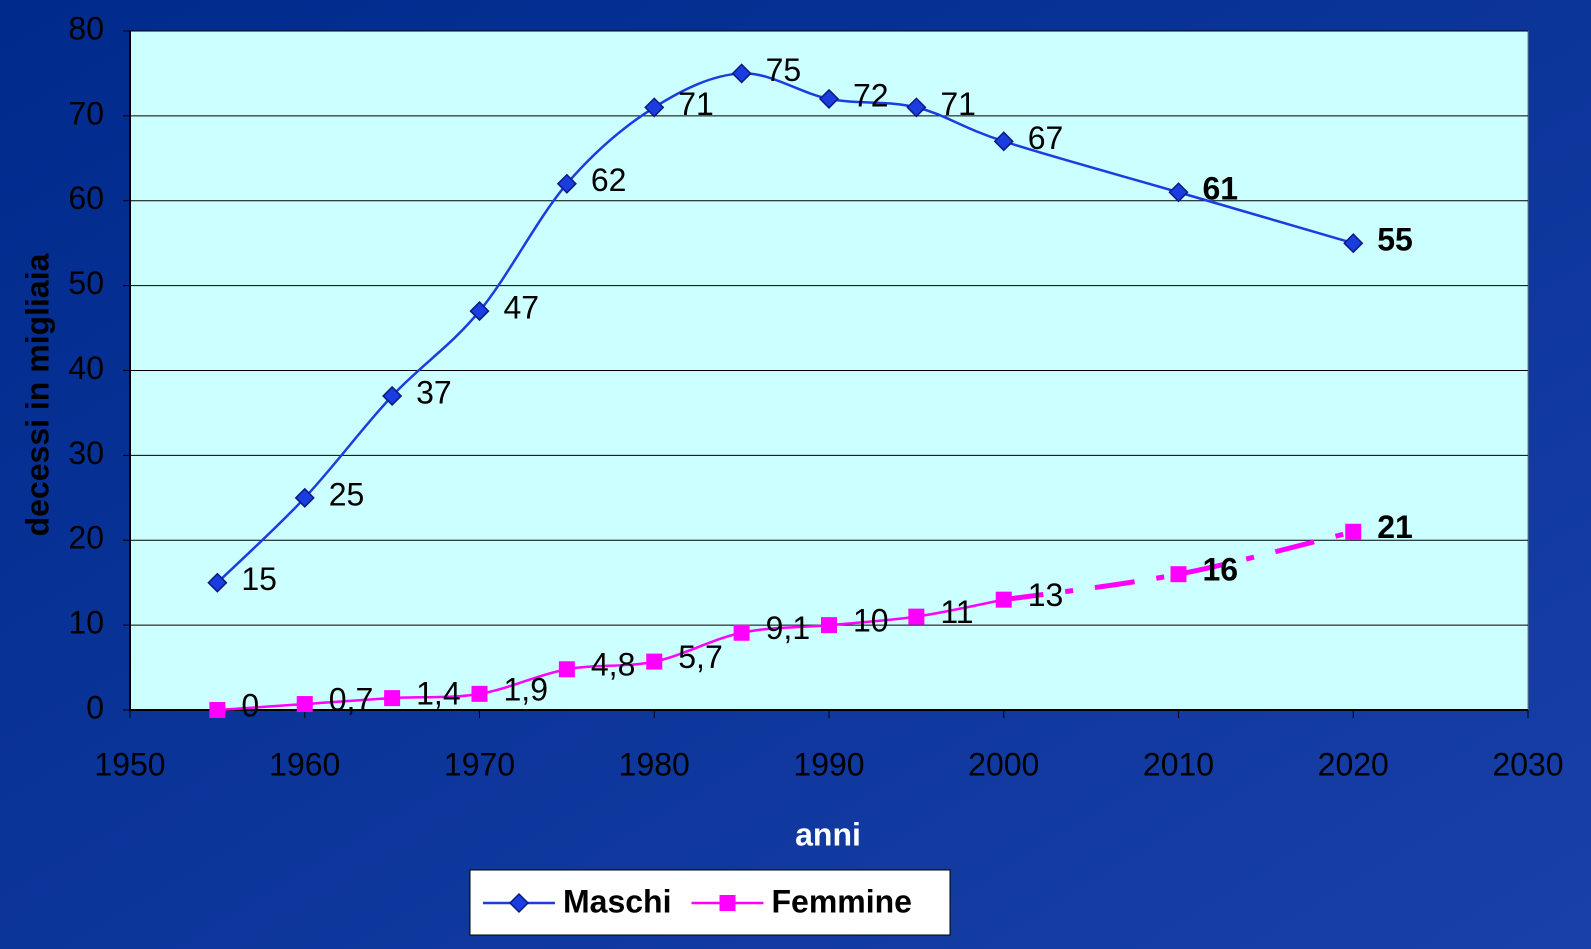  What do you see at coordinates (95, 707) in the screenshot?
I see `y-tick-label: 0` at bounding box center [95, 707].